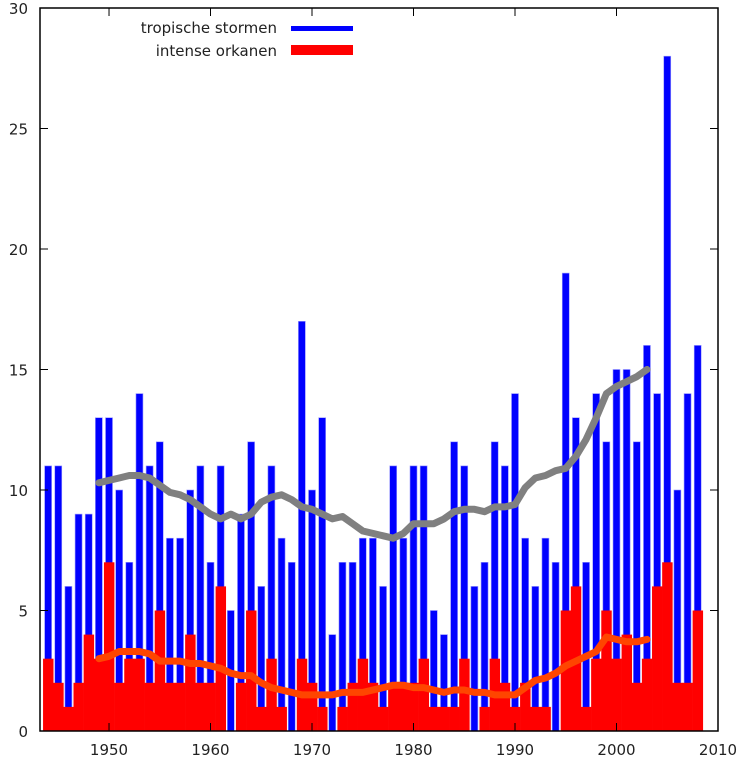 This screenshot has height=764, width=744. I want to click on intense-hurricane-bar-1957, so click(180, 706).